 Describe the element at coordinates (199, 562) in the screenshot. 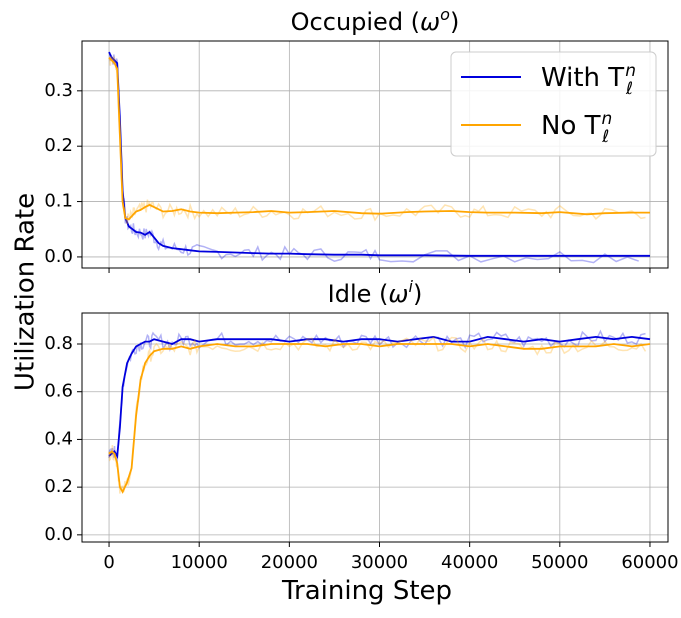

I see `idle-x-tick-label: 10000` at that location.